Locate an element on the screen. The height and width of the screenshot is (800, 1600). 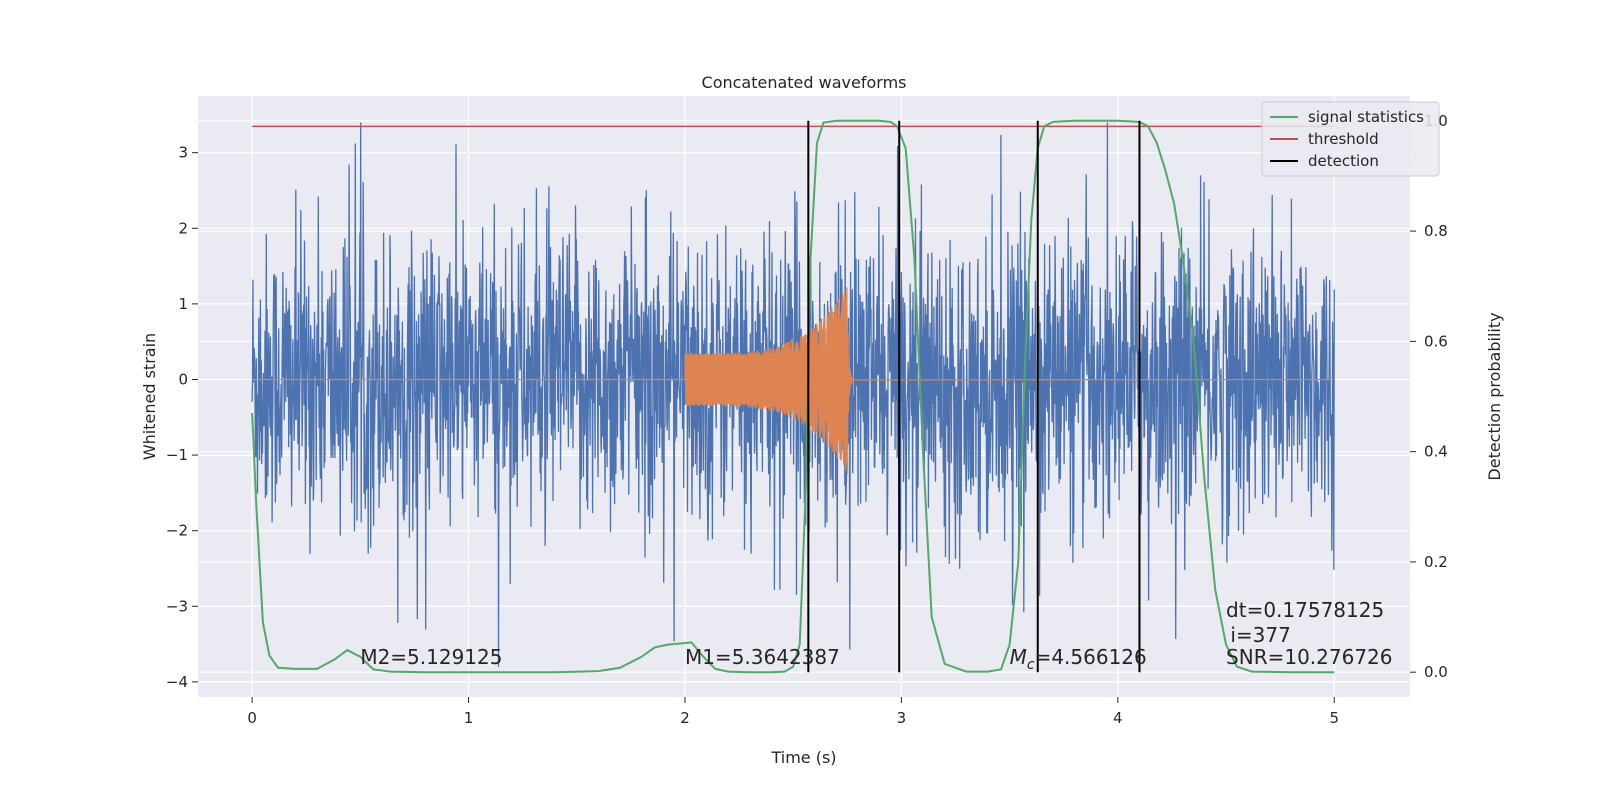
y-tick-label-6: 2 is located at coordinates (183, 228).